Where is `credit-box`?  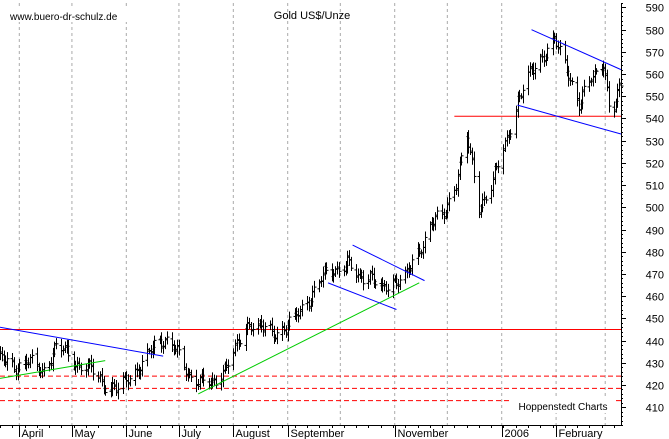
credit-box is located at coordinates (564, 406).